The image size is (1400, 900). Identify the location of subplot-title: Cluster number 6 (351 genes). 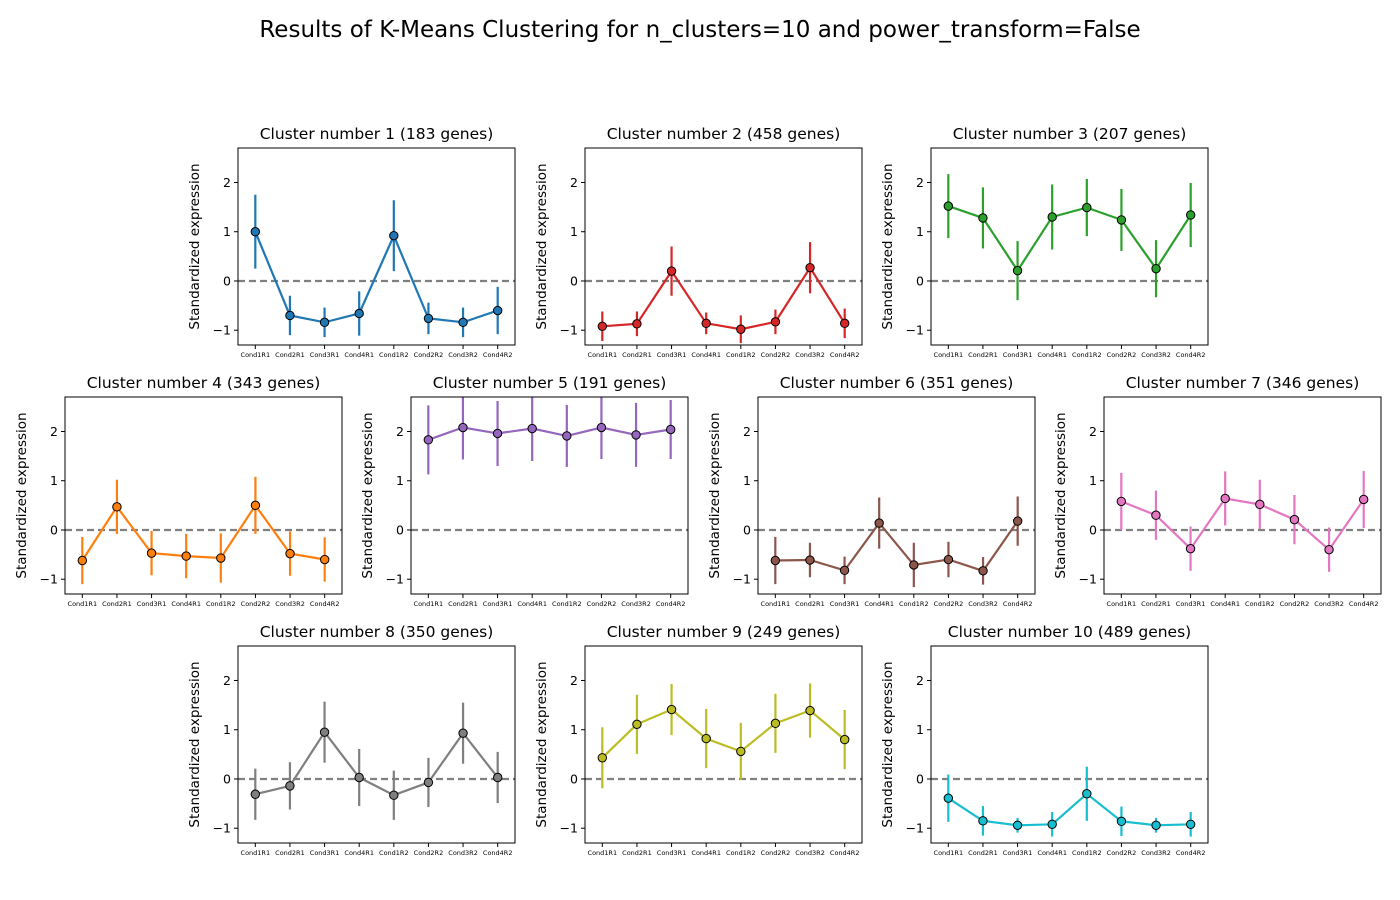
(897, 383).